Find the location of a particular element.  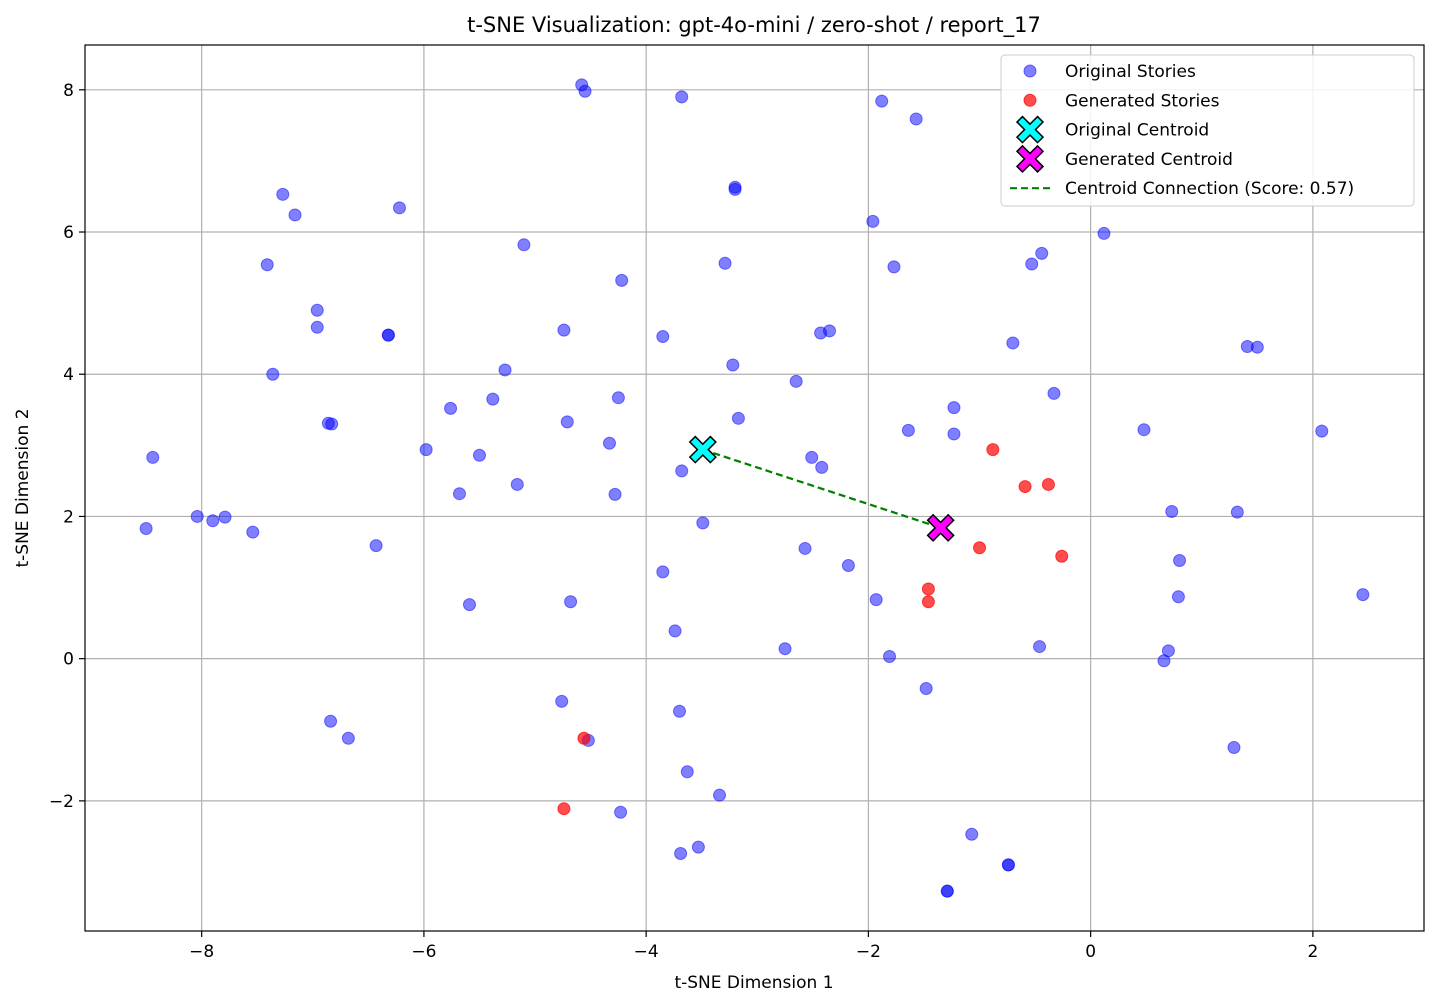

y-tick-label: 2 is located at coordinates (68, 517).